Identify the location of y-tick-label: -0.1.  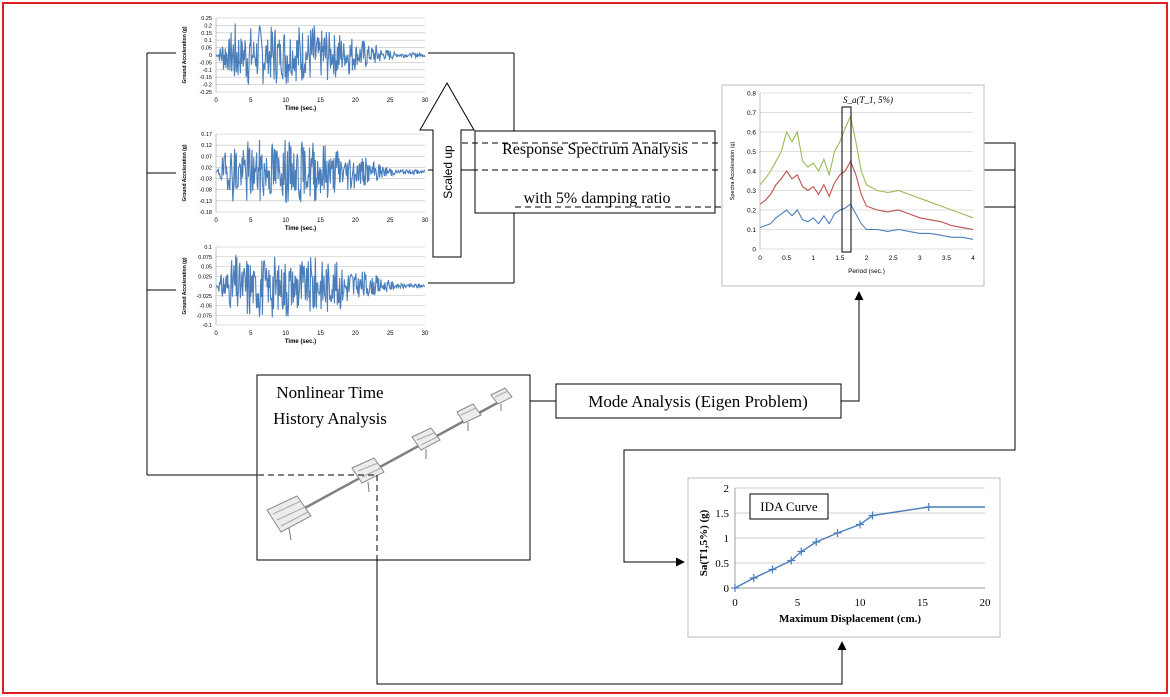
(207, 326).